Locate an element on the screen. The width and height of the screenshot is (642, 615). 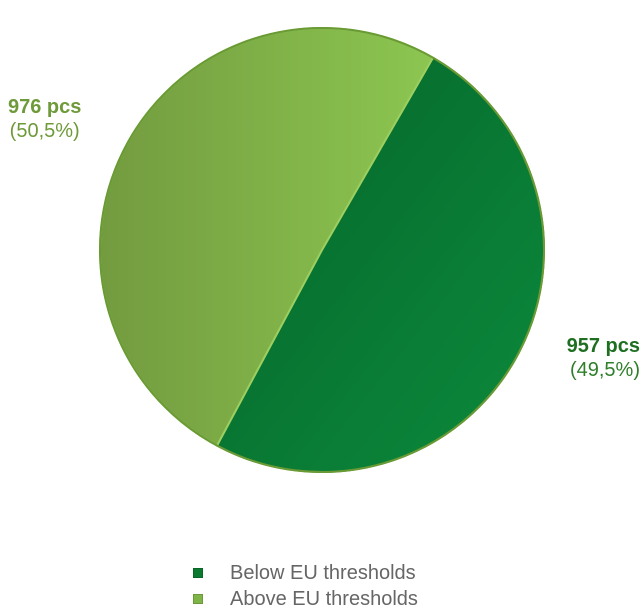
legend-label-below: Below EU thresholds is located at coordinates (323, 573).